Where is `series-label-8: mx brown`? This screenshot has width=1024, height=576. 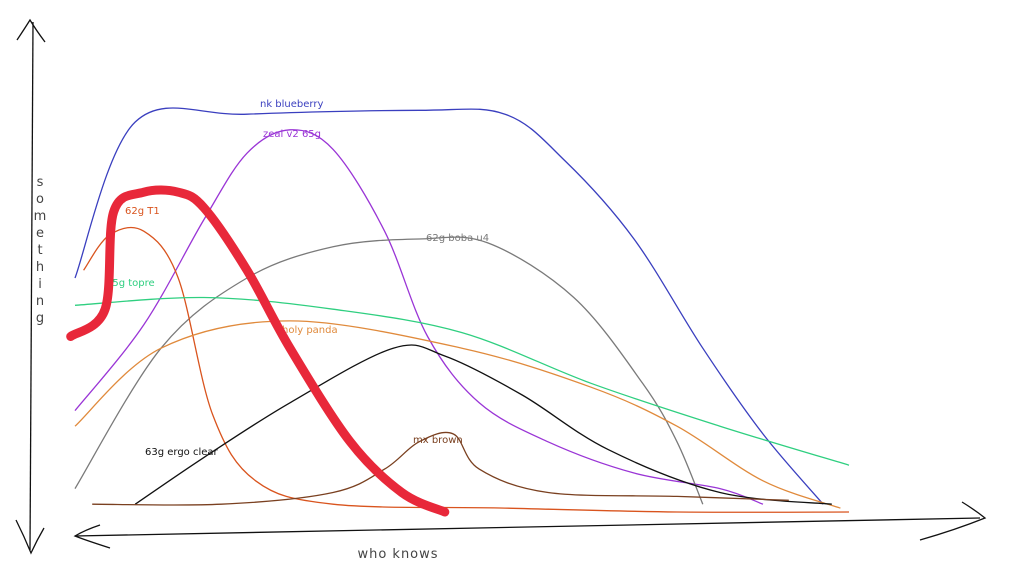 series-label-8: mx brown is located at coordinates (438, 440).